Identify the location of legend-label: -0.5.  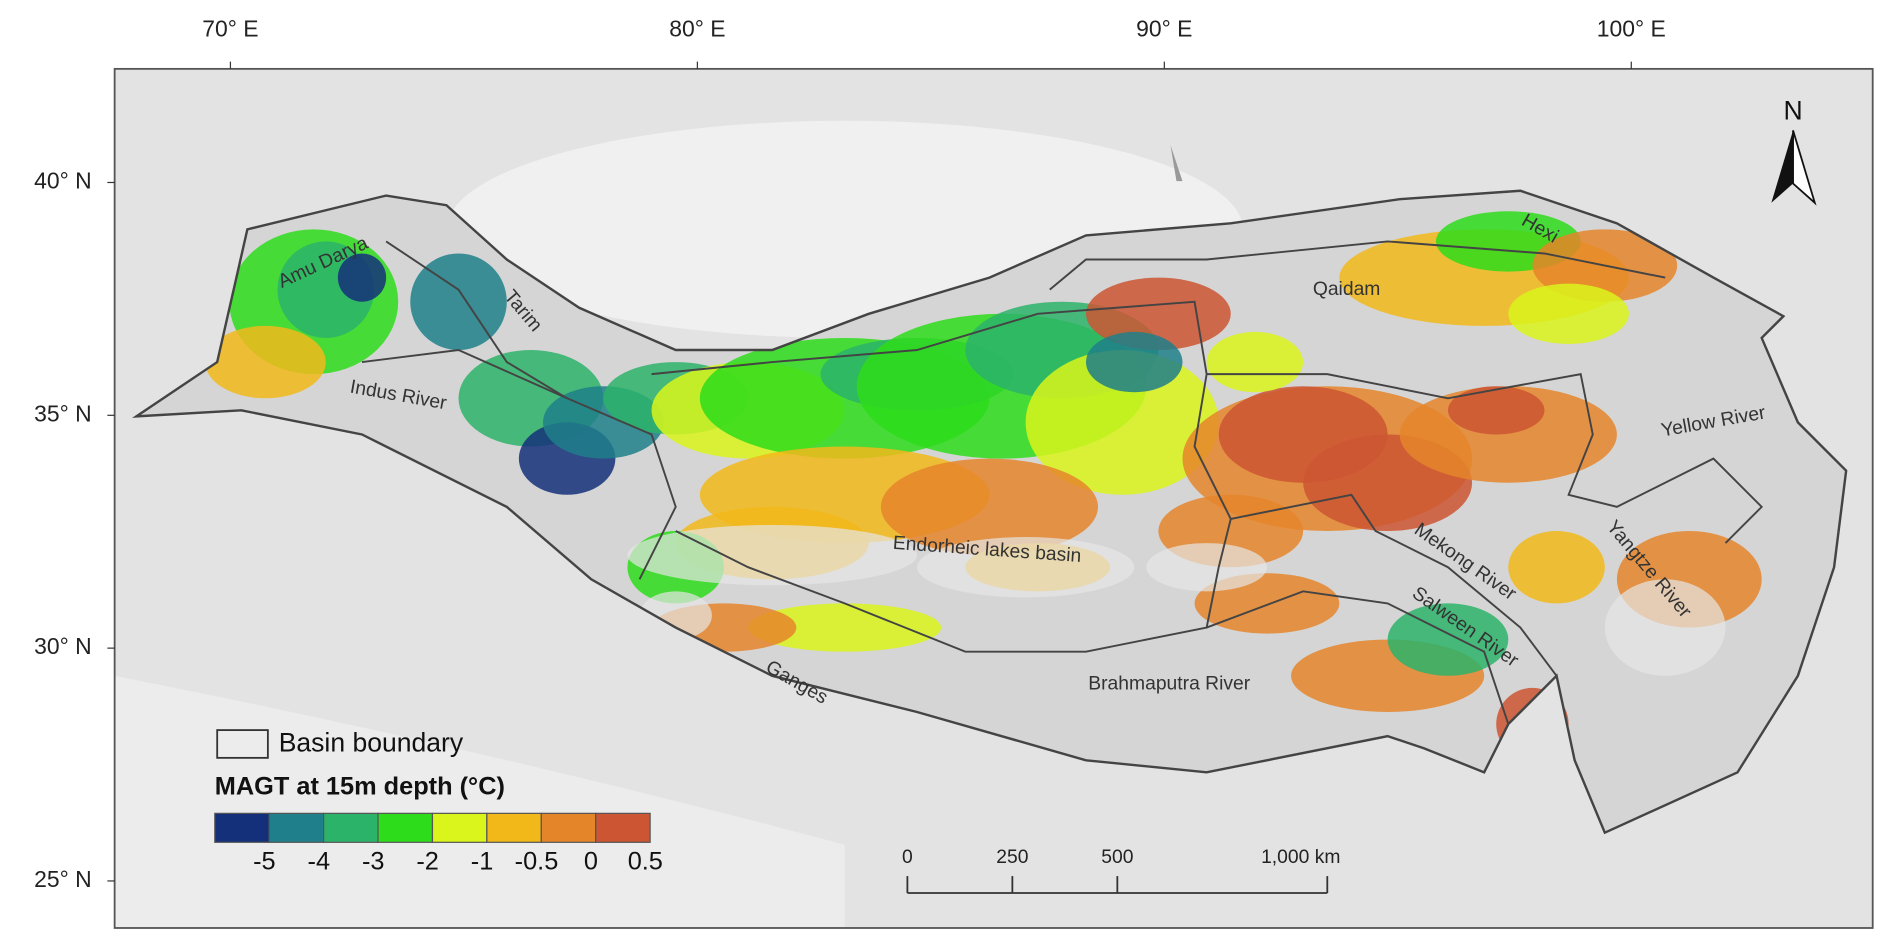
(537, 862).